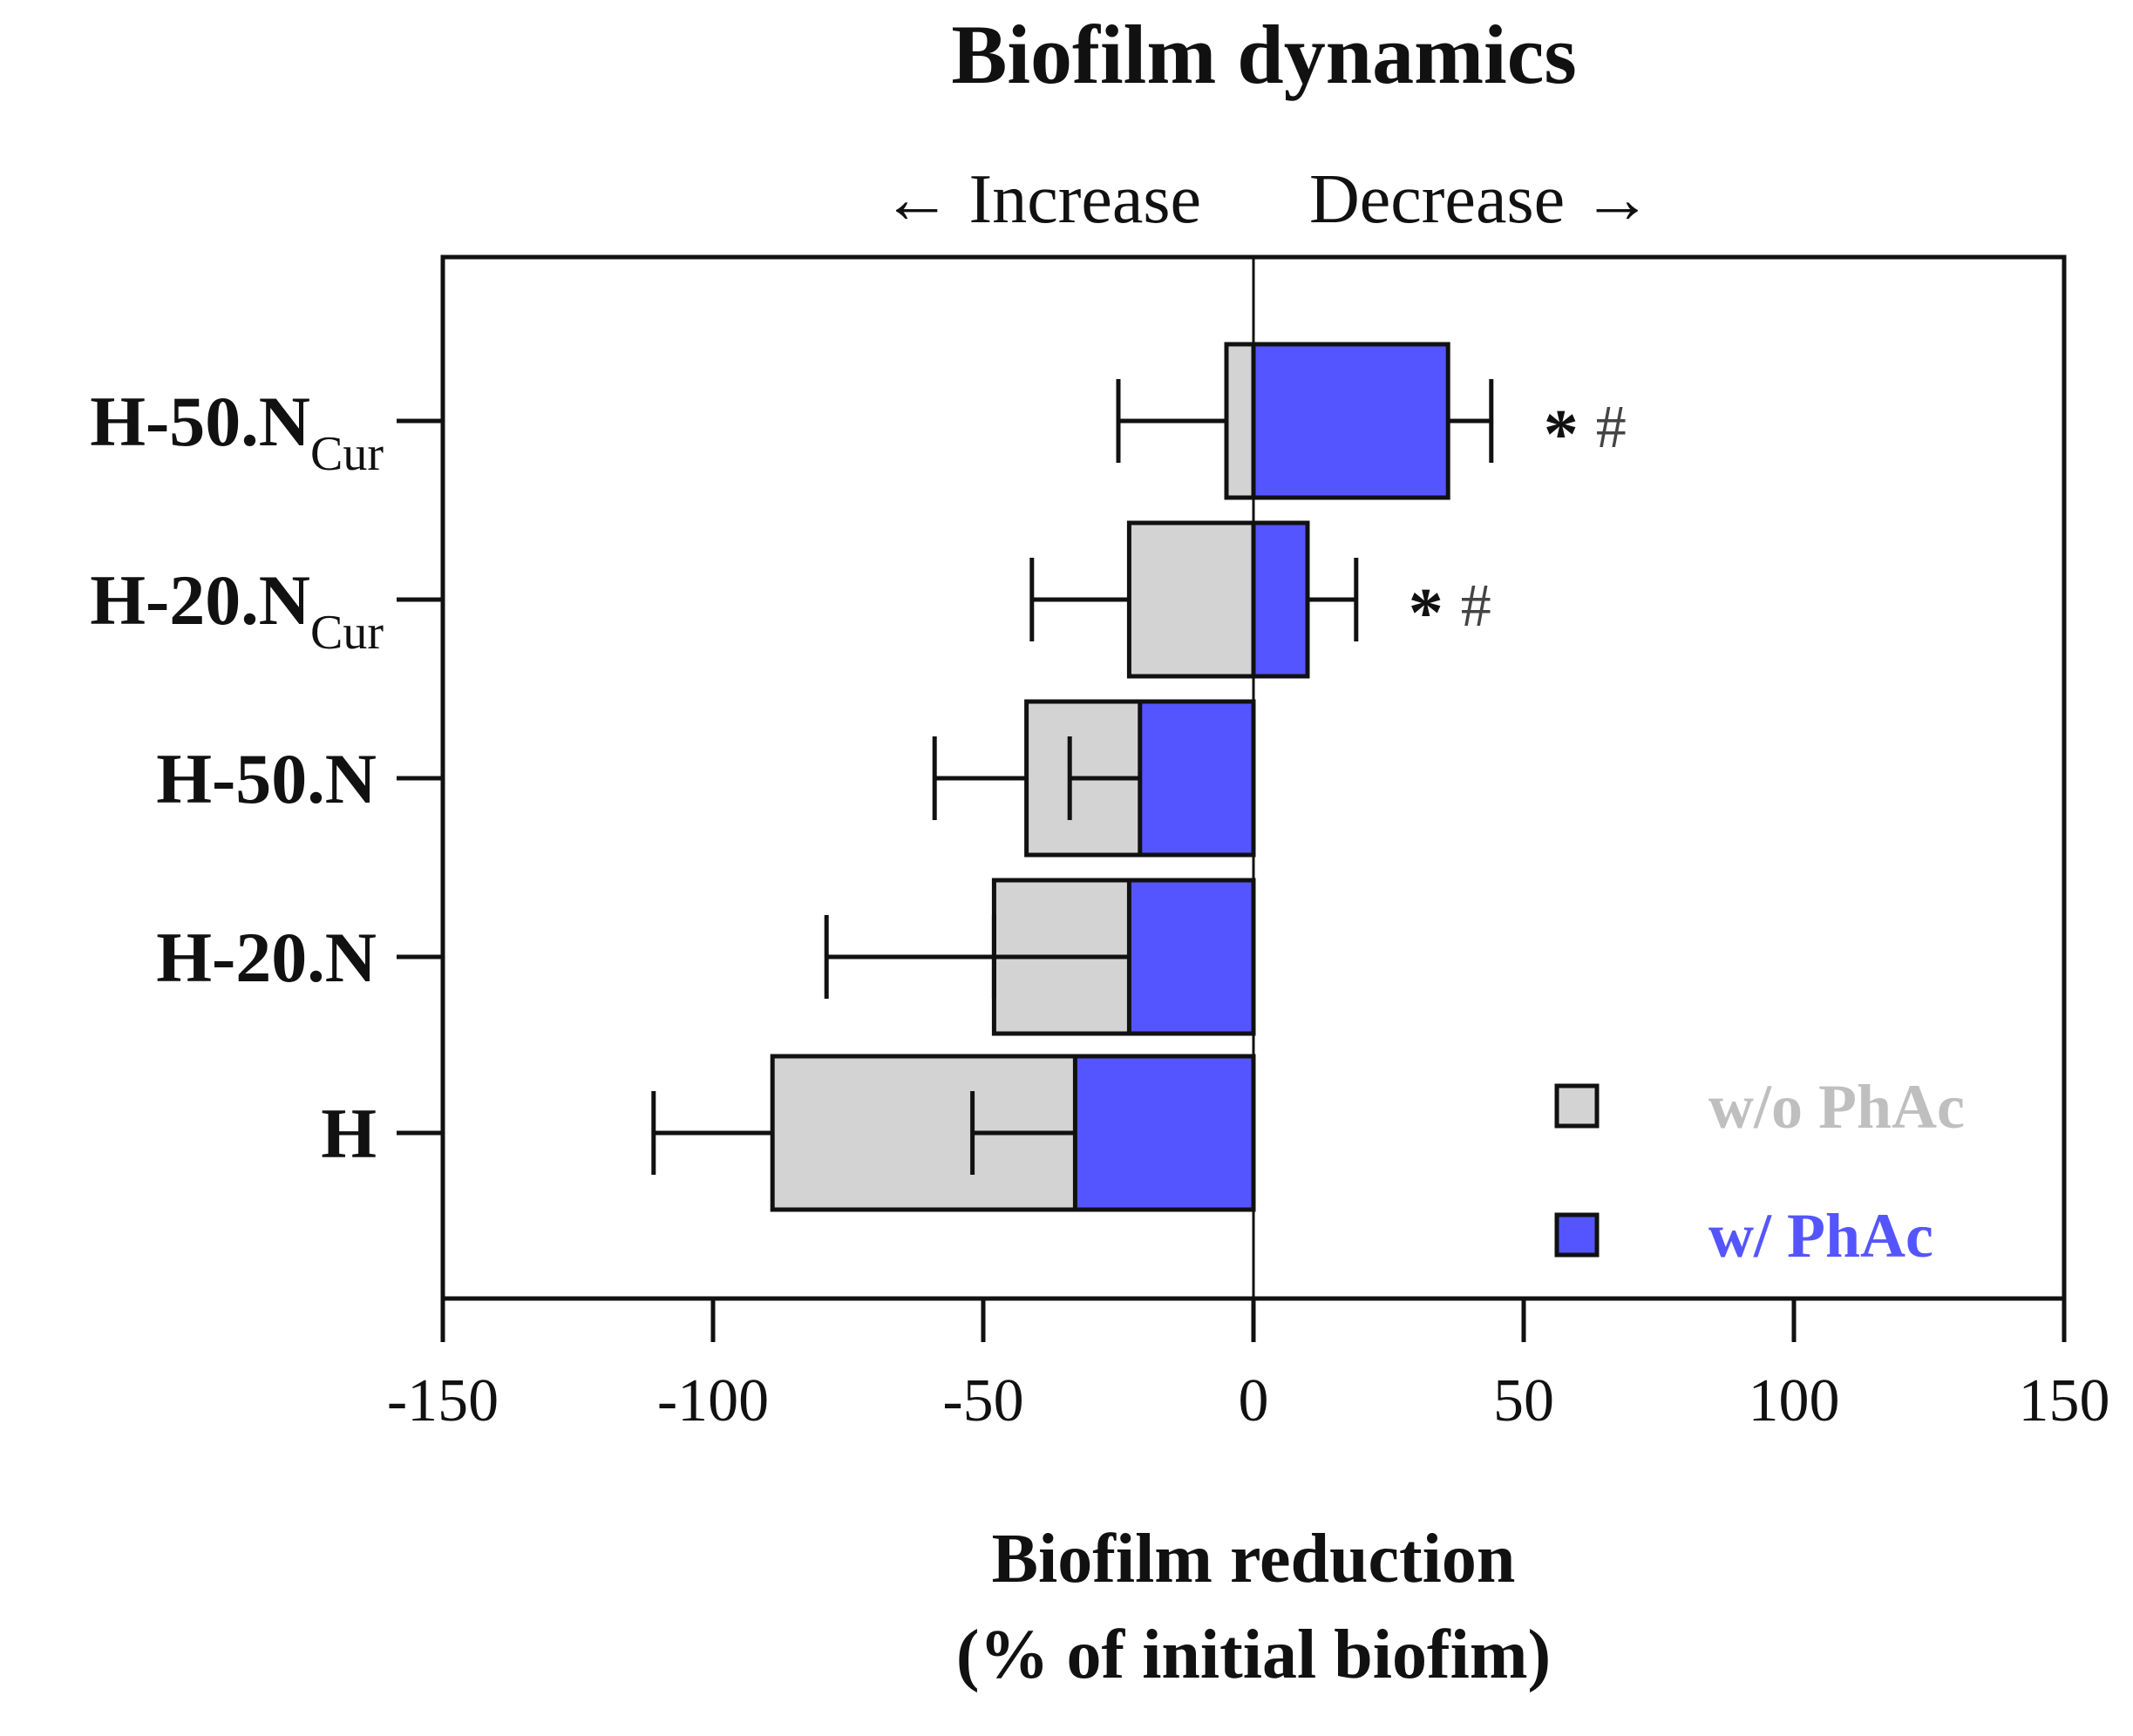 This screenshot has height=1736, width=2133. I want to click on legend-label: w/ PhAc, so click(1820, 1236).